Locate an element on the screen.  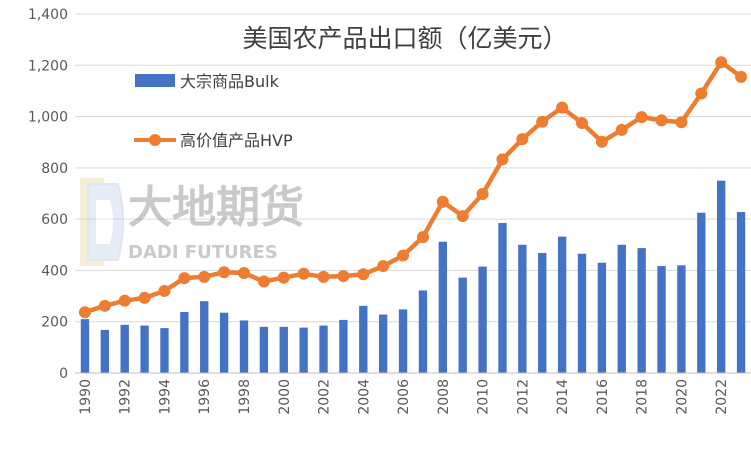
point-hvp-1990 is located at coordinates (84, 312).